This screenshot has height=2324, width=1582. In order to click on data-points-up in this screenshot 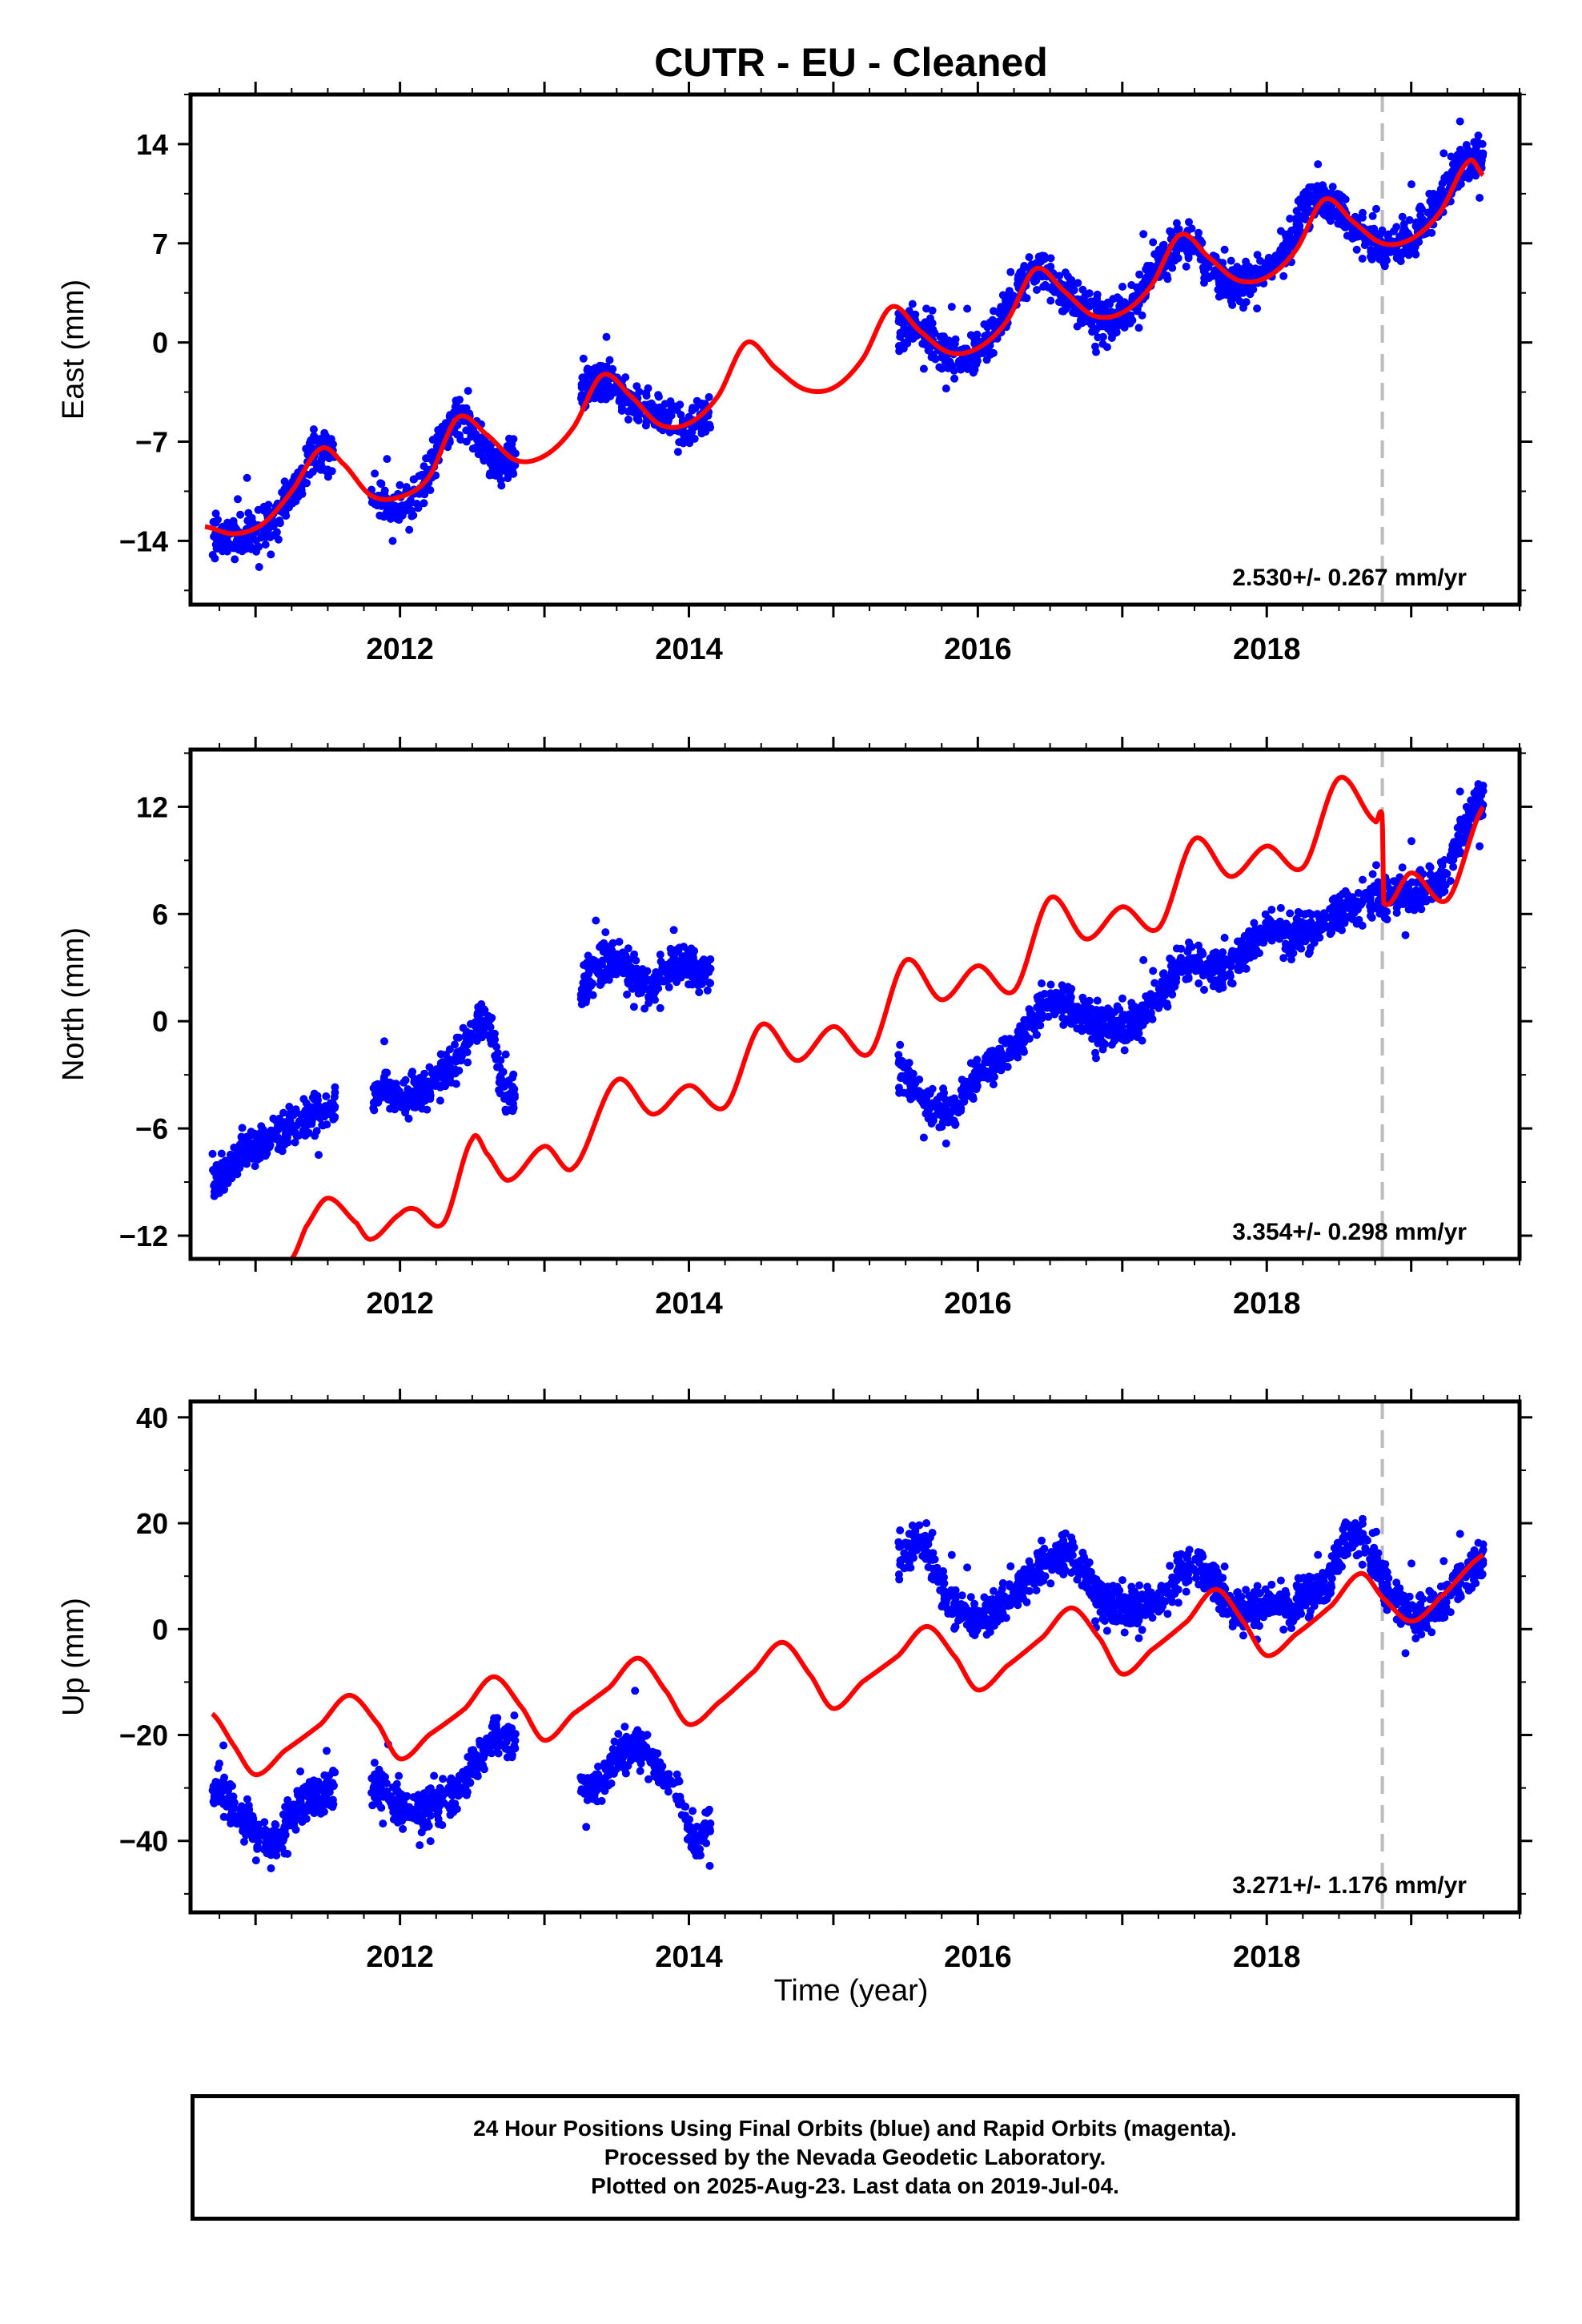, I will do `click(848, 1693)`.